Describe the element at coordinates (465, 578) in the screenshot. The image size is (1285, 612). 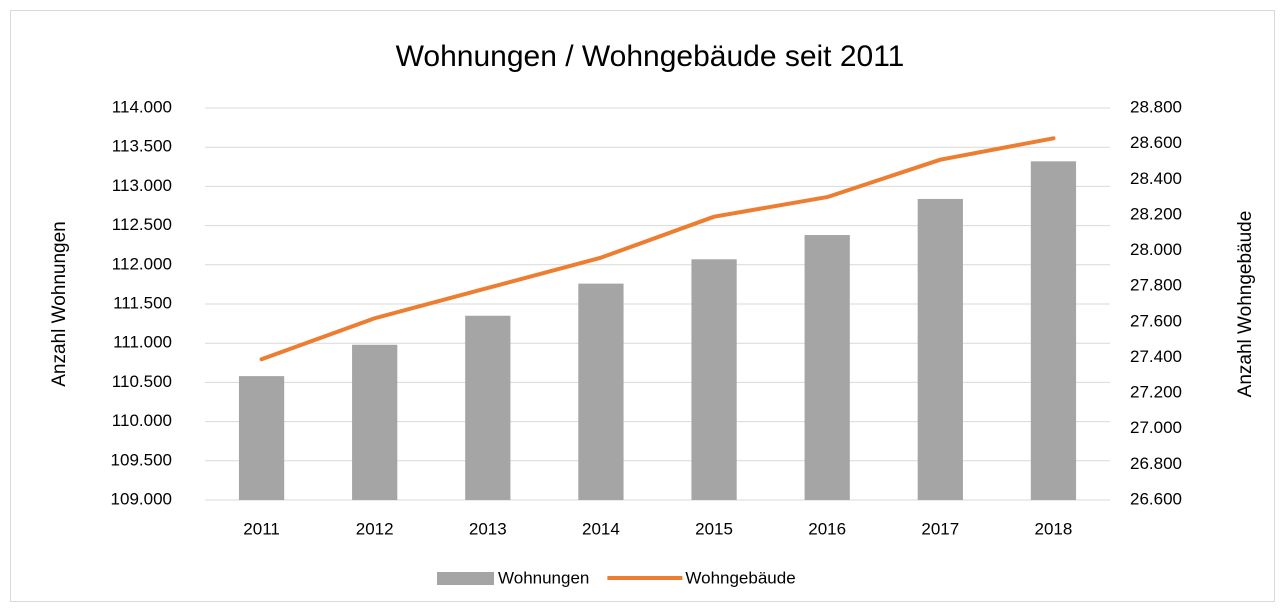
I see `legend-swatch` at that location.